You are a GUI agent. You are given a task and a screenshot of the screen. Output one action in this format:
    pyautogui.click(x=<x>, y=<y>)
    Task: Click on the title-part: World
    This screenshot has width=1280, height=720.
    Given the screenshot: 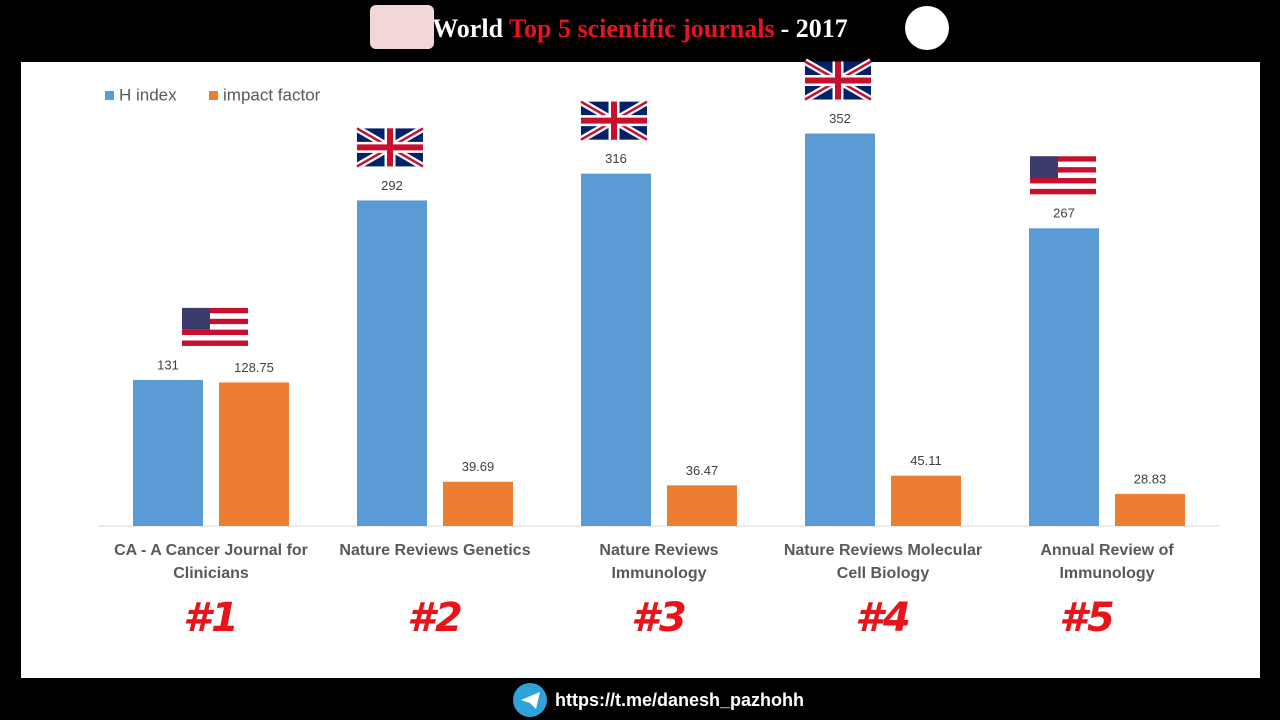 What is the action you would take?
    pyautogui.click(x=468, y=28)
    